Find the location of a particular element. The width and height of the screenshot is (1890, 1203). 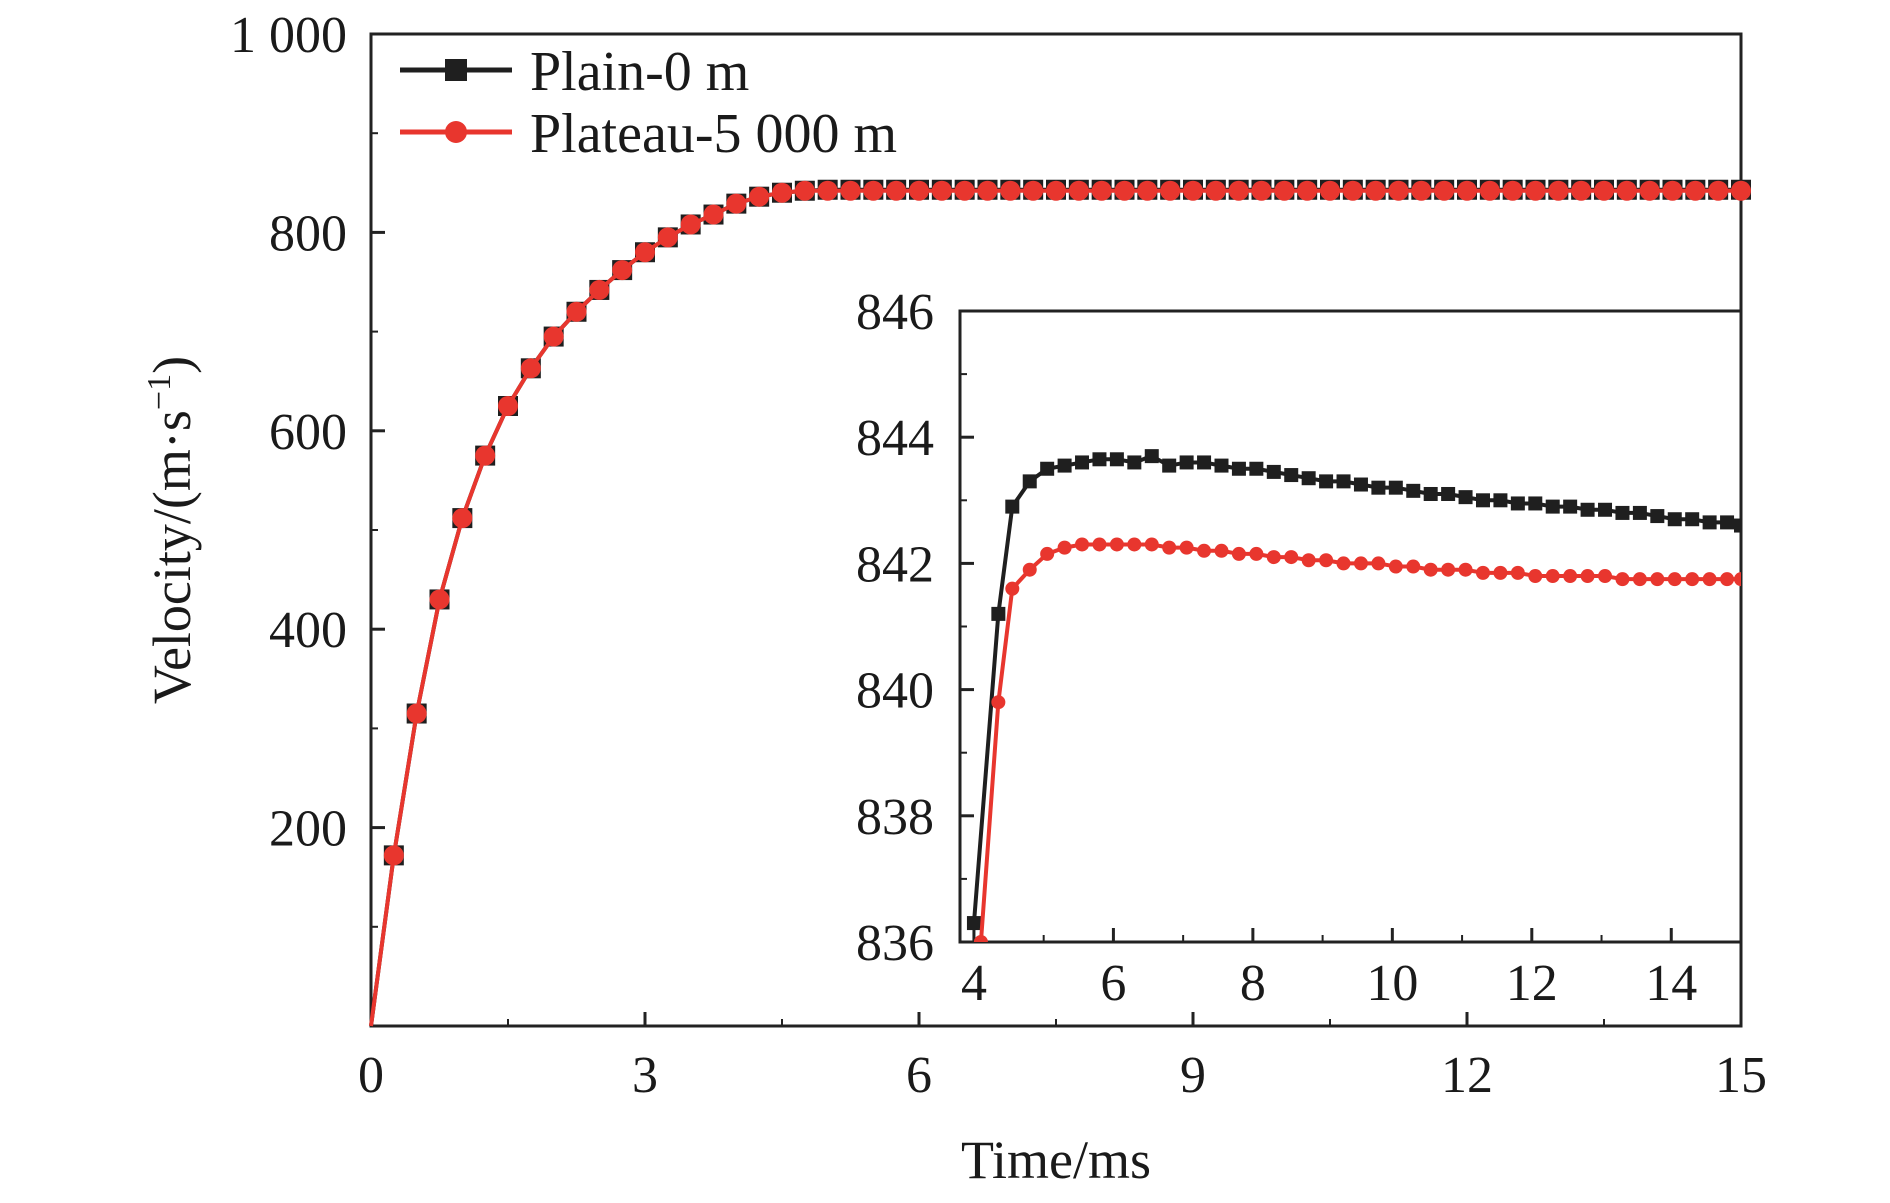

x-tick-label: 6 is located at coordinates (919, 1075).